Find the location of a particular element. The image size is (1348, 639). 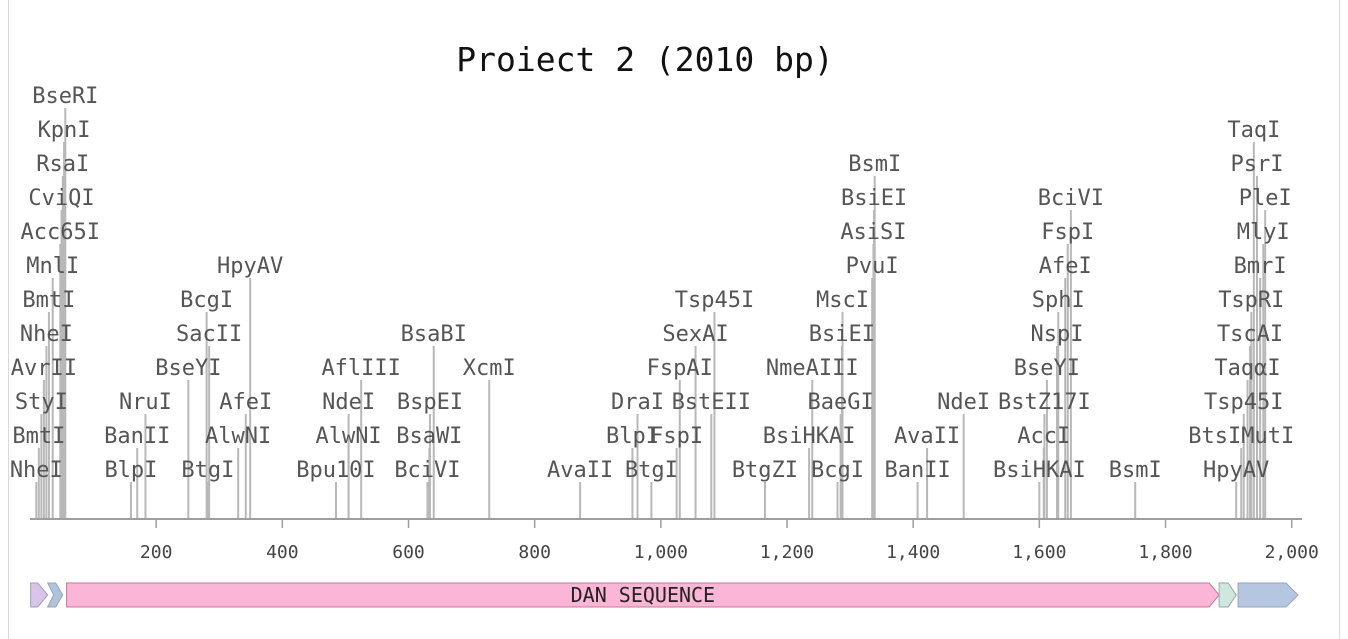

enzyme-label: AflIII is located at coordinates (360, 368).